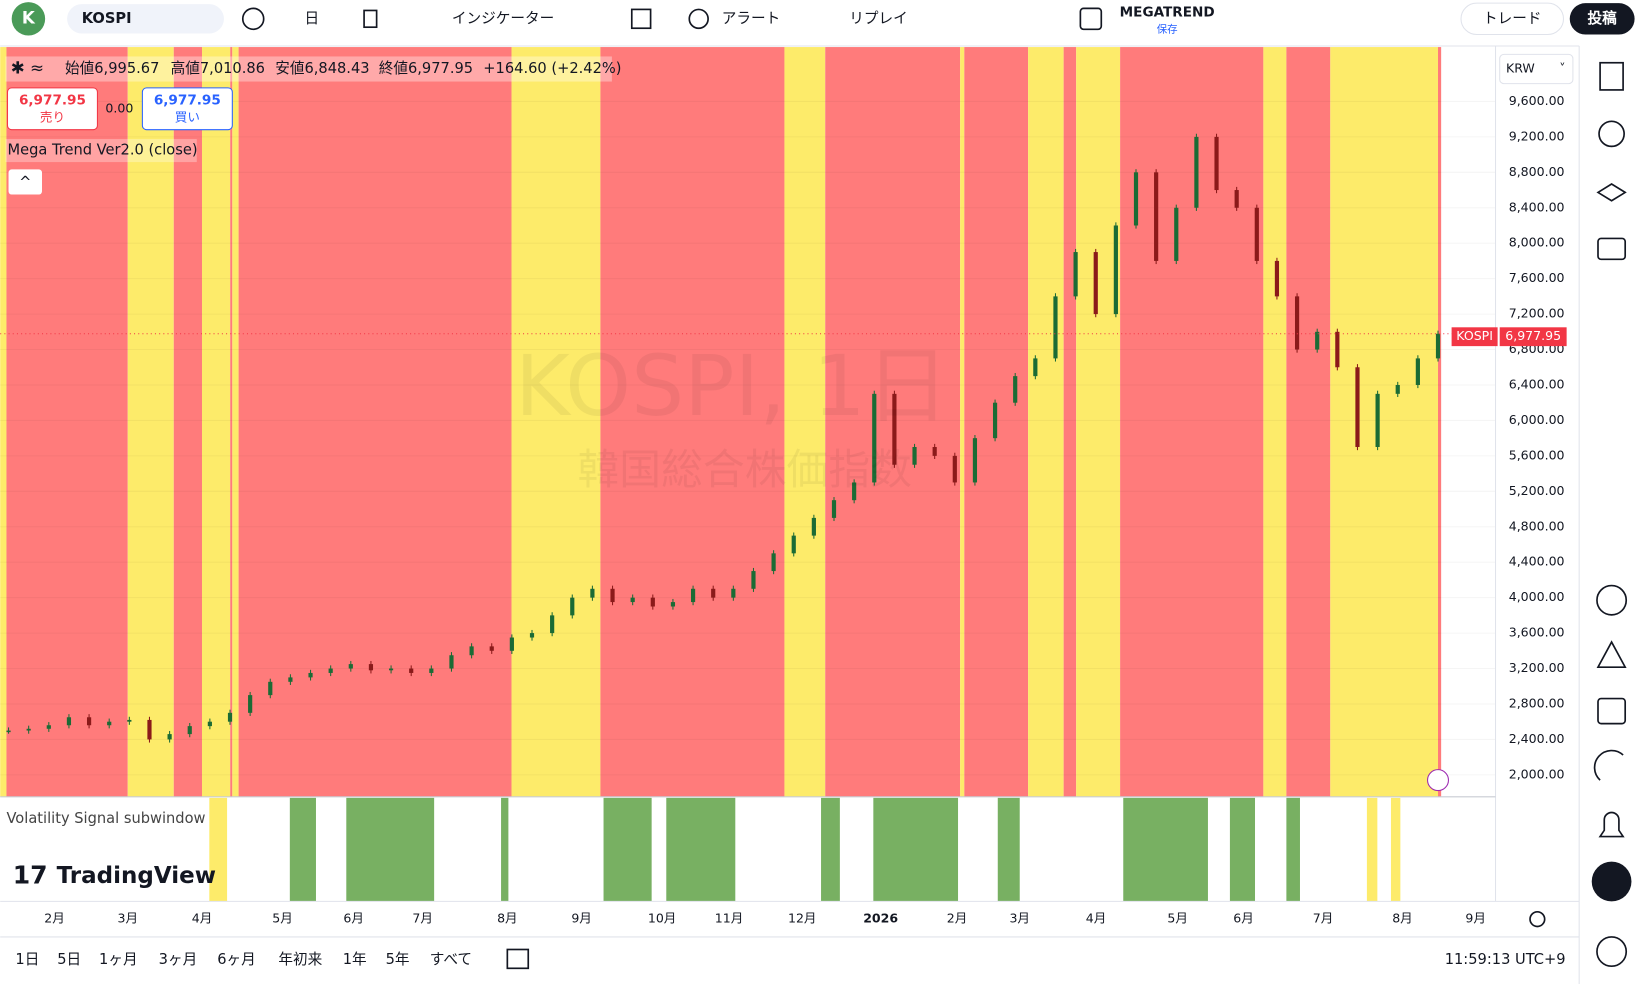 The width and height of the screenshot is (1640, 984). Describe the element at coordinates (300, 959) in the screenshot. I see `range-button: 年初来` at that location.